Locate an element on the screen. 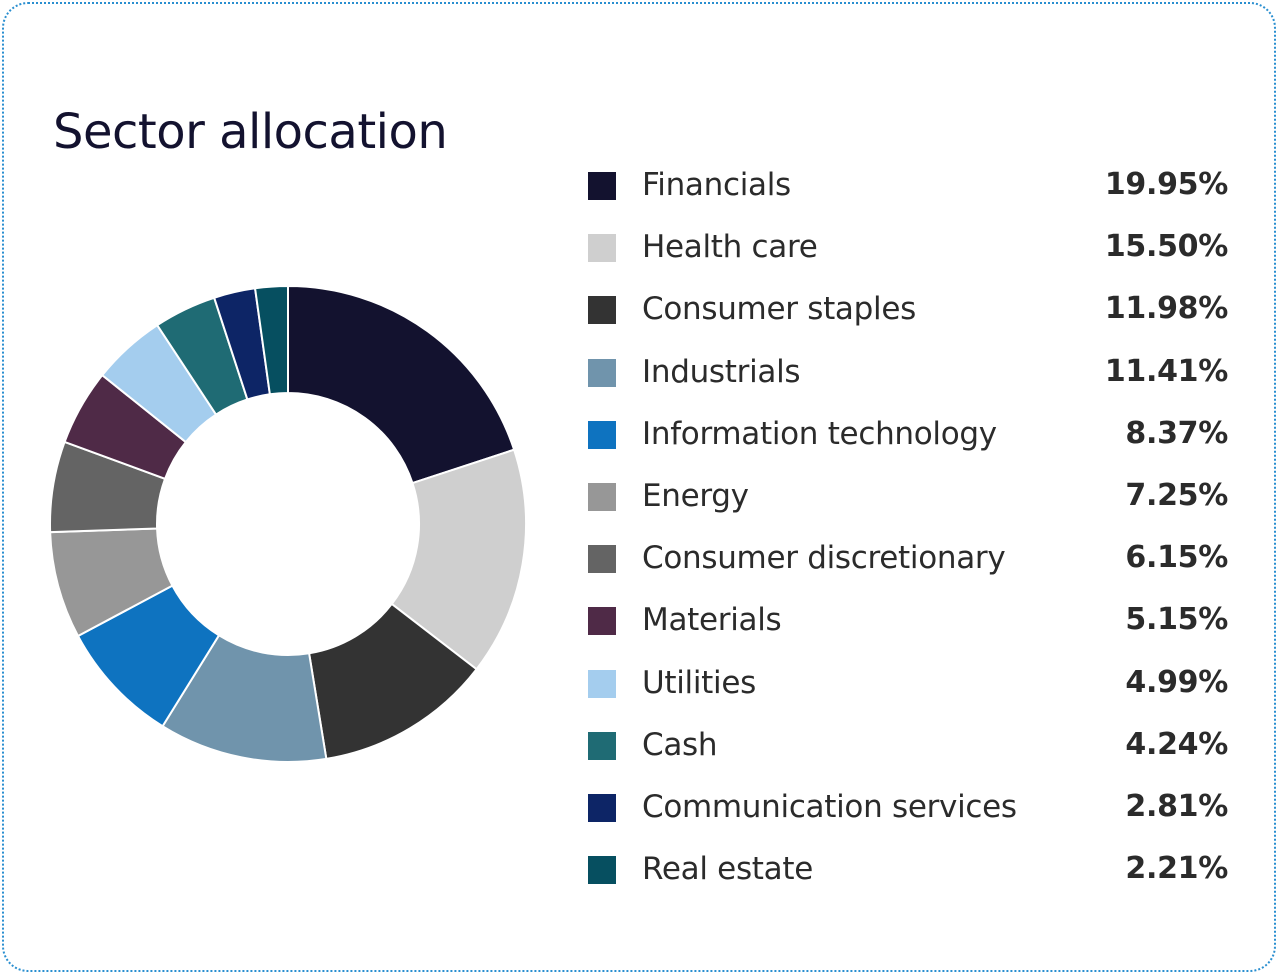 This screenshot has height=976, width=1280. legend-item-information-technology: Information technology 8.37% is located at coordinates (908, 434).